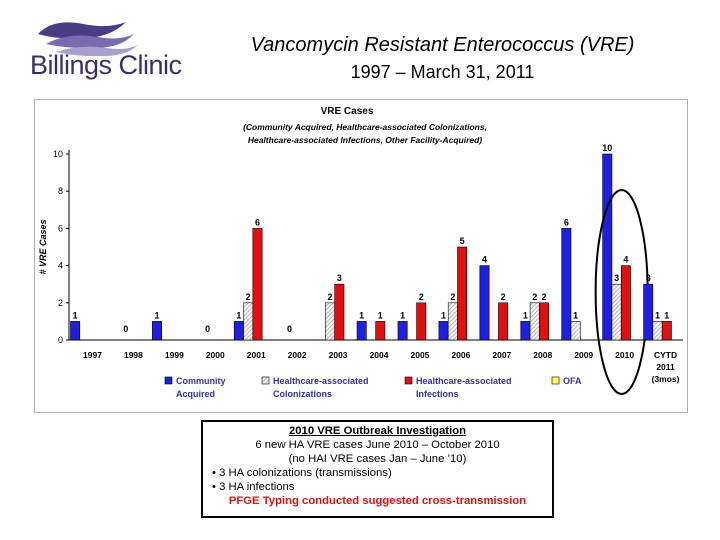  Describe the element at coordinates (174, 355) in the screenshot. I see `x-tick-label: 1999` at that location.